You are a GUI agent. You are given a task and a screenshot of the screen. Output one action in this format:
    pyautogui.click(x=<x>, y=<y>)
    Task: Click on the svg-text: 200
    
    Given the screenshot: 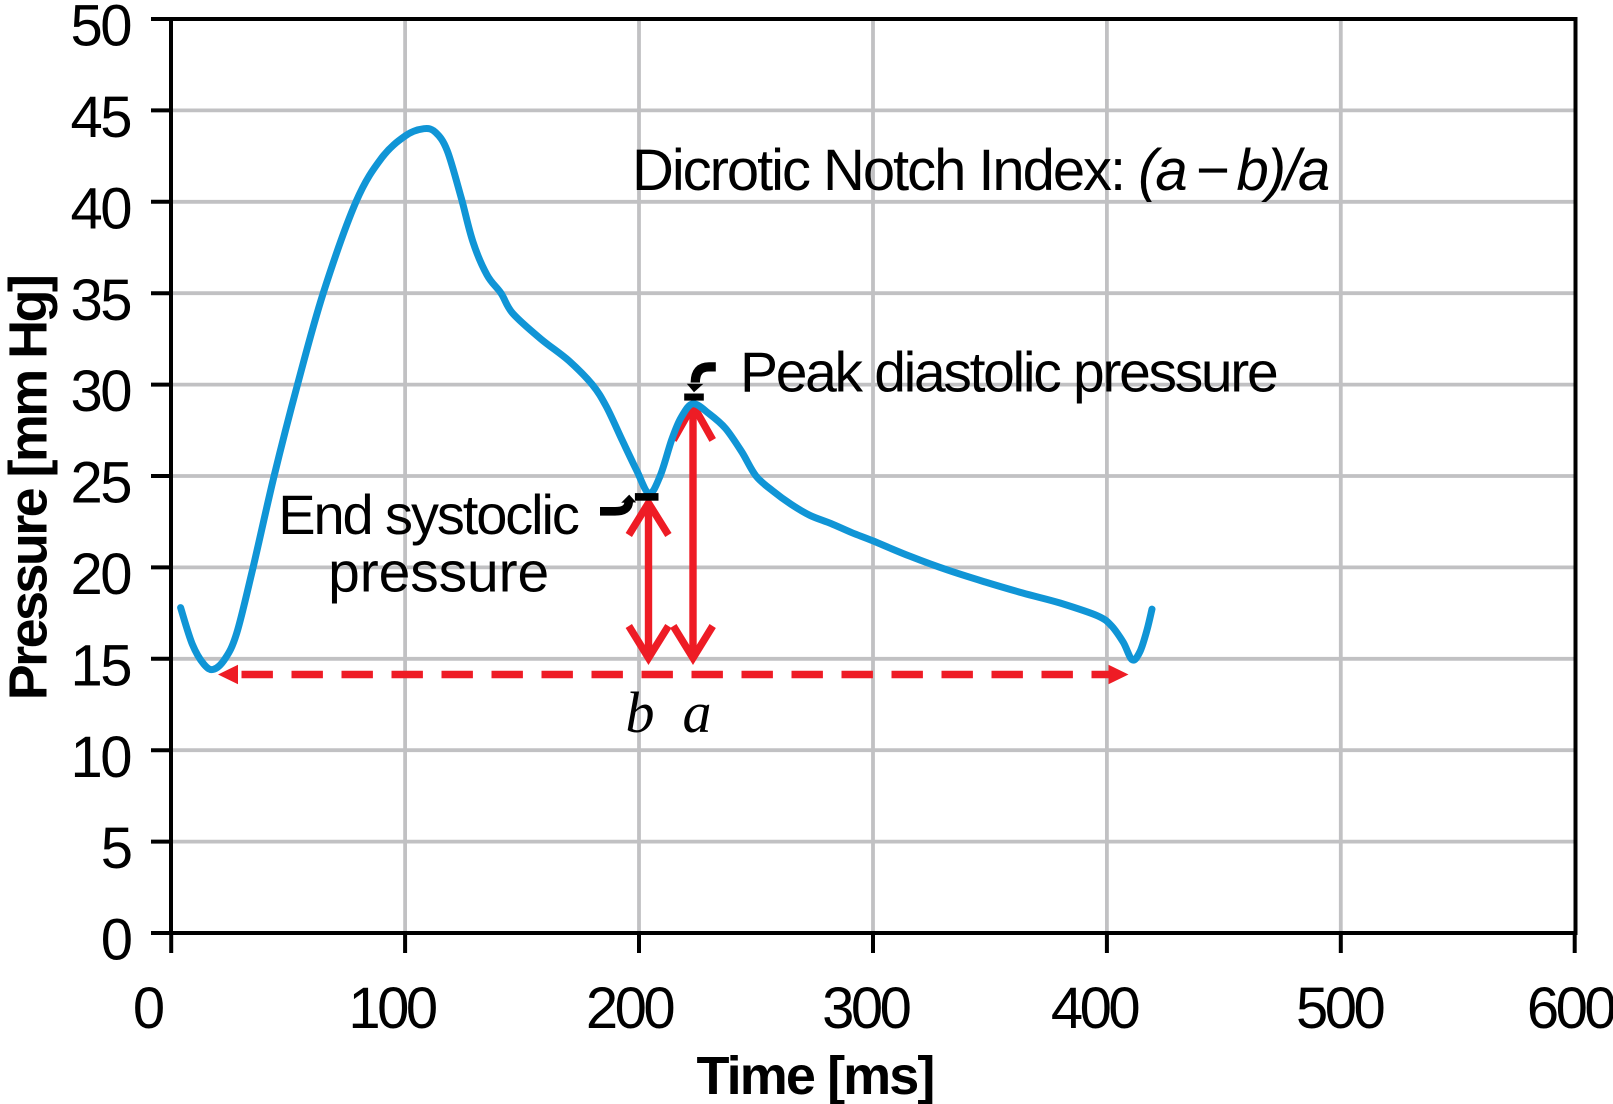 What is the action you would take?
    pyautogui.click(x=630, y=1008)
    